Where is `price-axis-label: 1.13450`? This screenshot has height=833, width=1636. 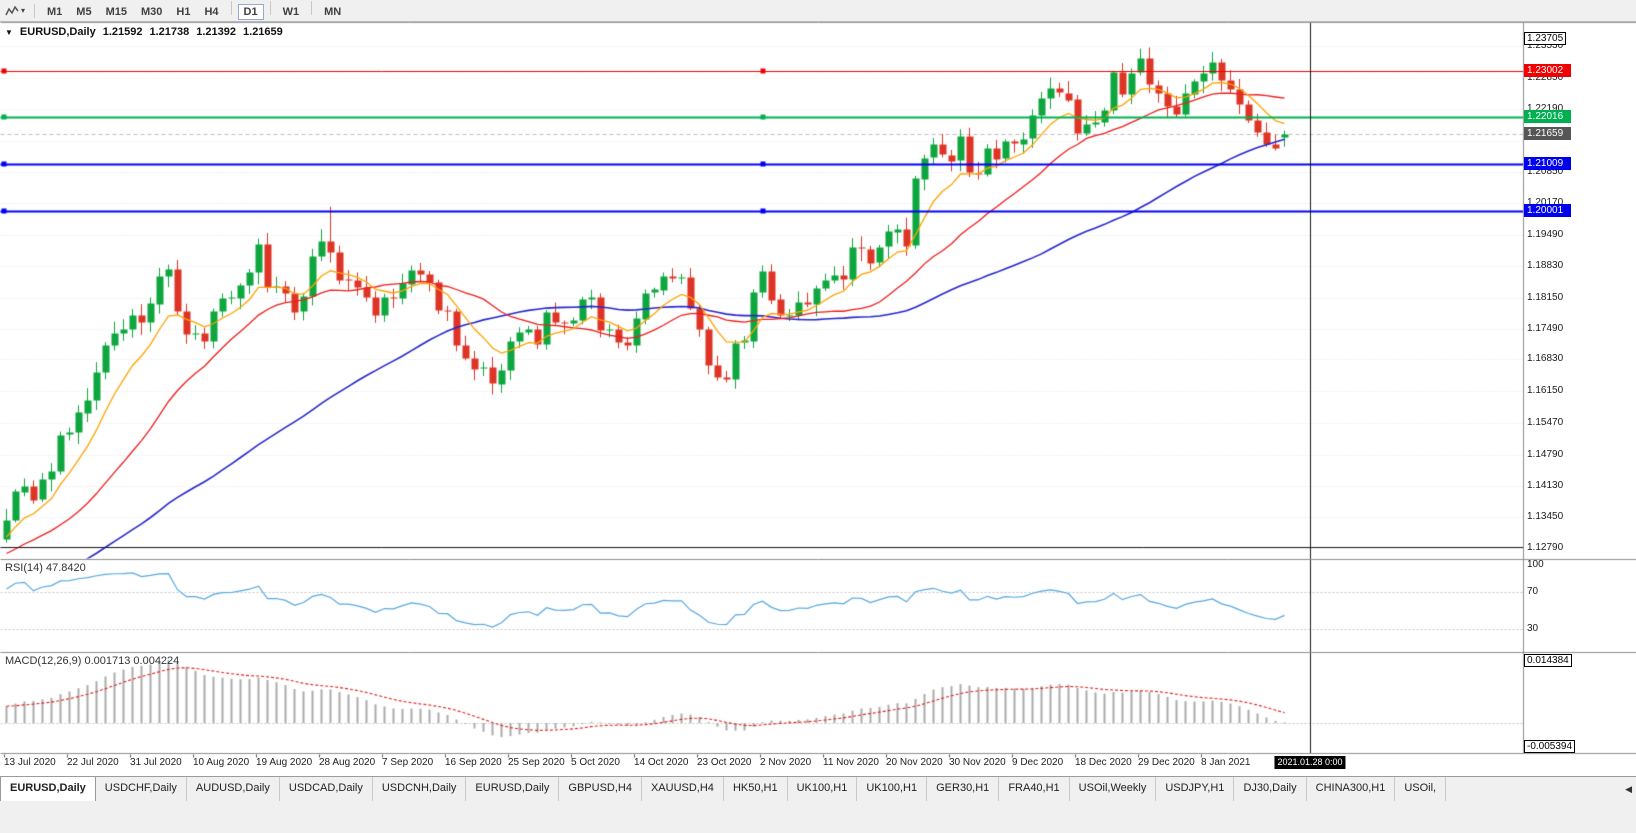 price-axis-label: 1.13450 is located at coordinates (1545, 517).